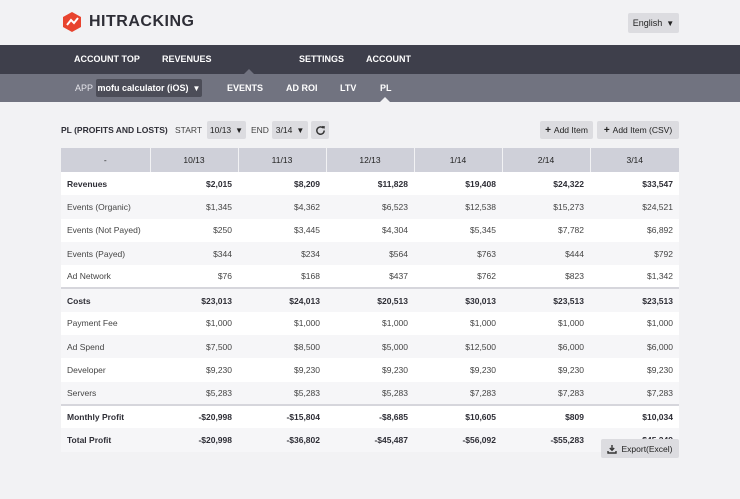 The height and width of the screenshot is (499, 740). What do you see at coordinates (370, 416) in the screenshot?
I see `table-cell: -$8,685` at bounding box center [370, 416].